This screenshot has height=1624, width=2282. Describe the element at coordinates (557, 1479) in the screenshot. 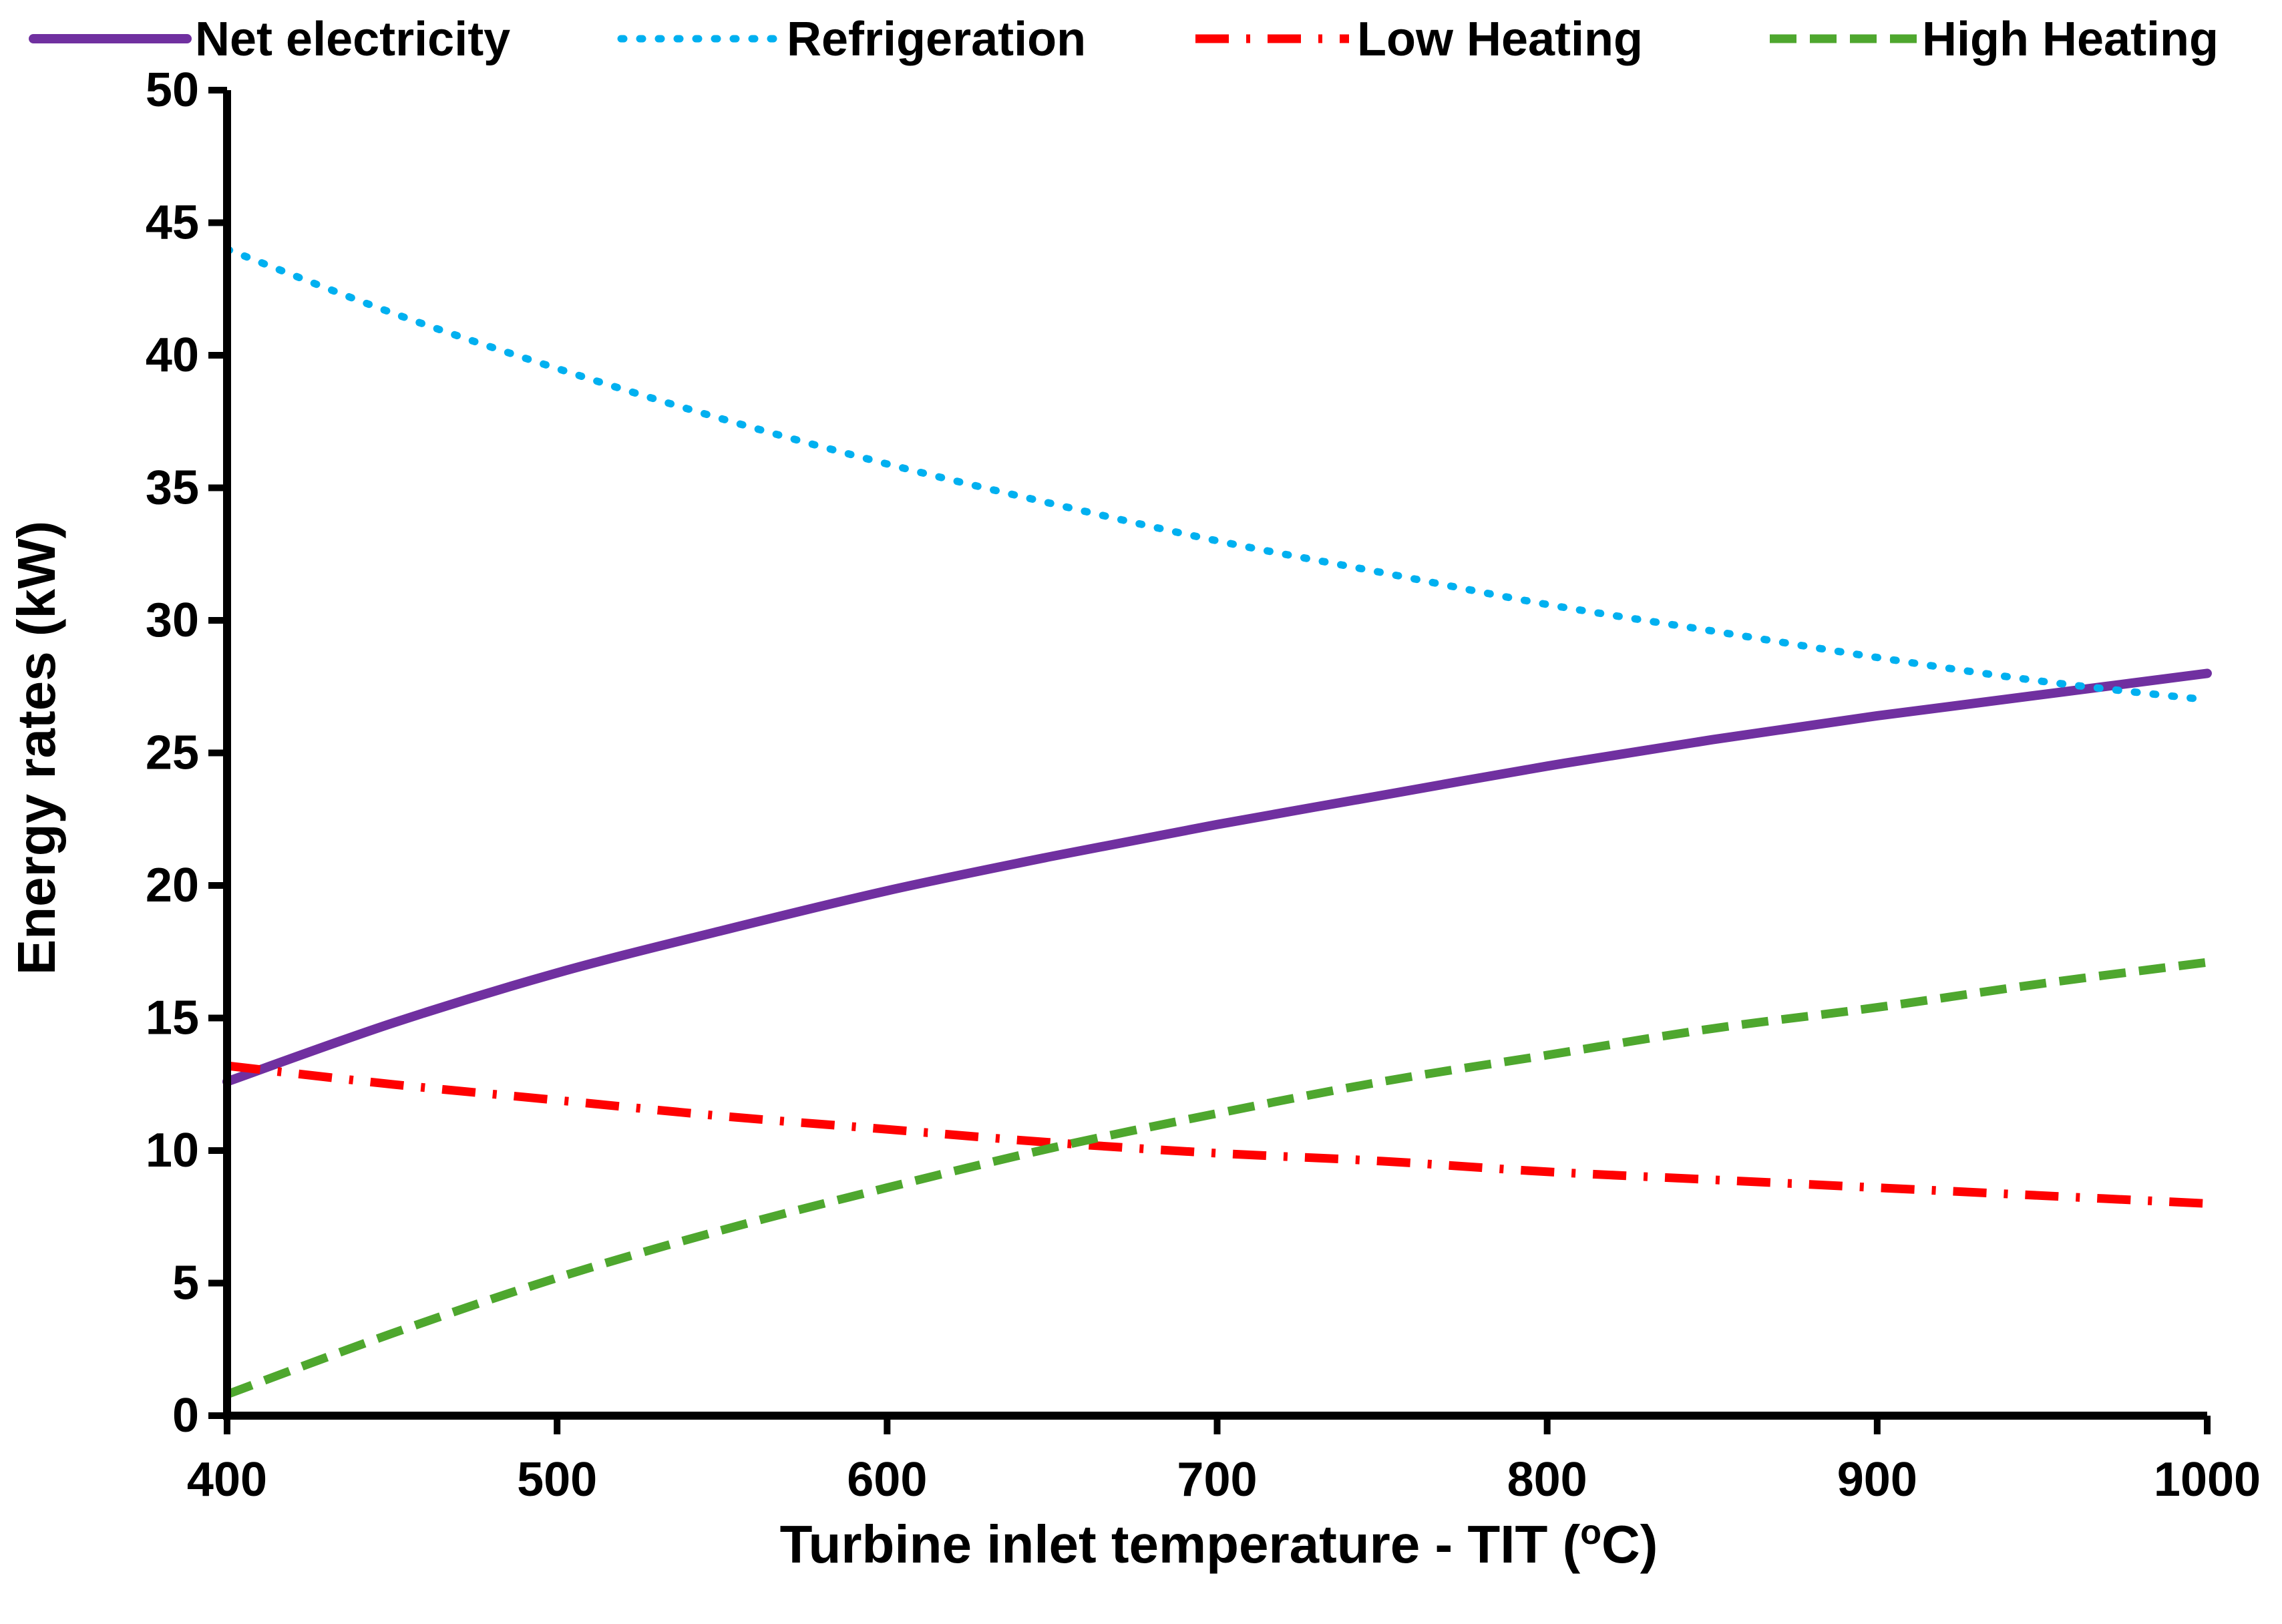

I see `x-tick-label: 500` at that location.